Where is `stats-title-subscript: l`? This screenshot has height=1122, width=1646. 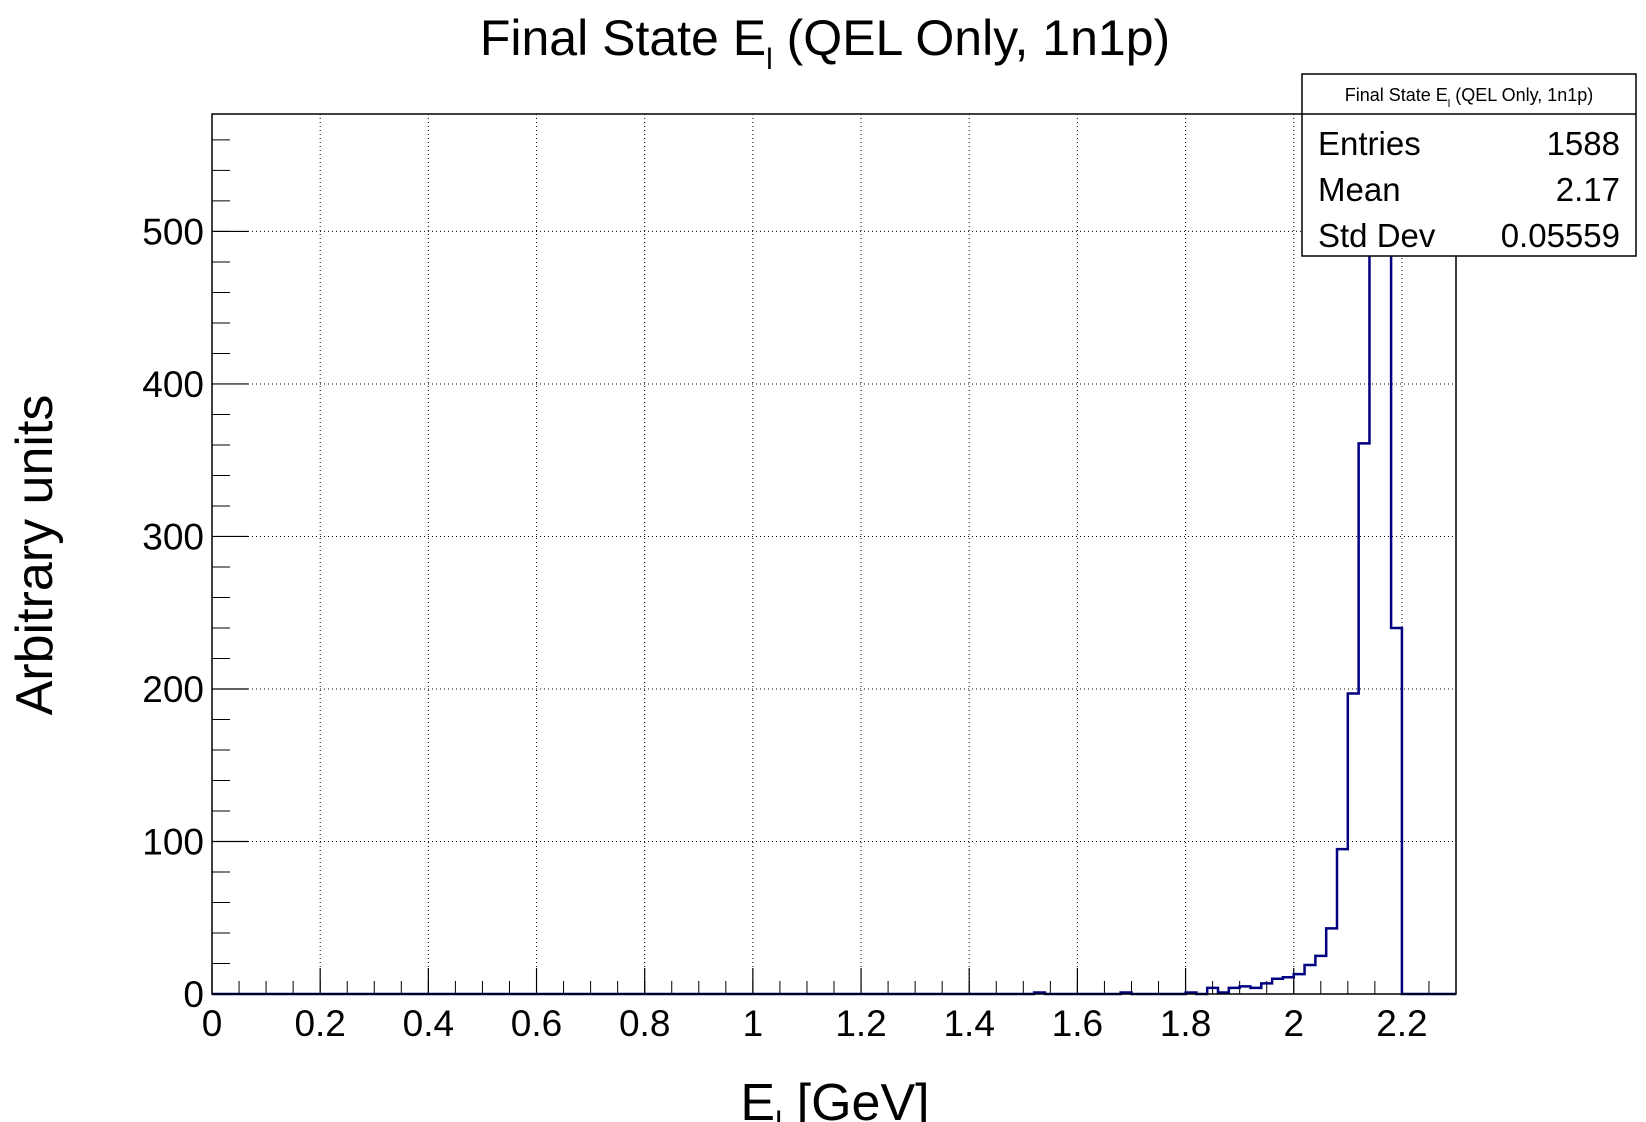 stats-title-subscript: l is located at coordinates (1449, 104).